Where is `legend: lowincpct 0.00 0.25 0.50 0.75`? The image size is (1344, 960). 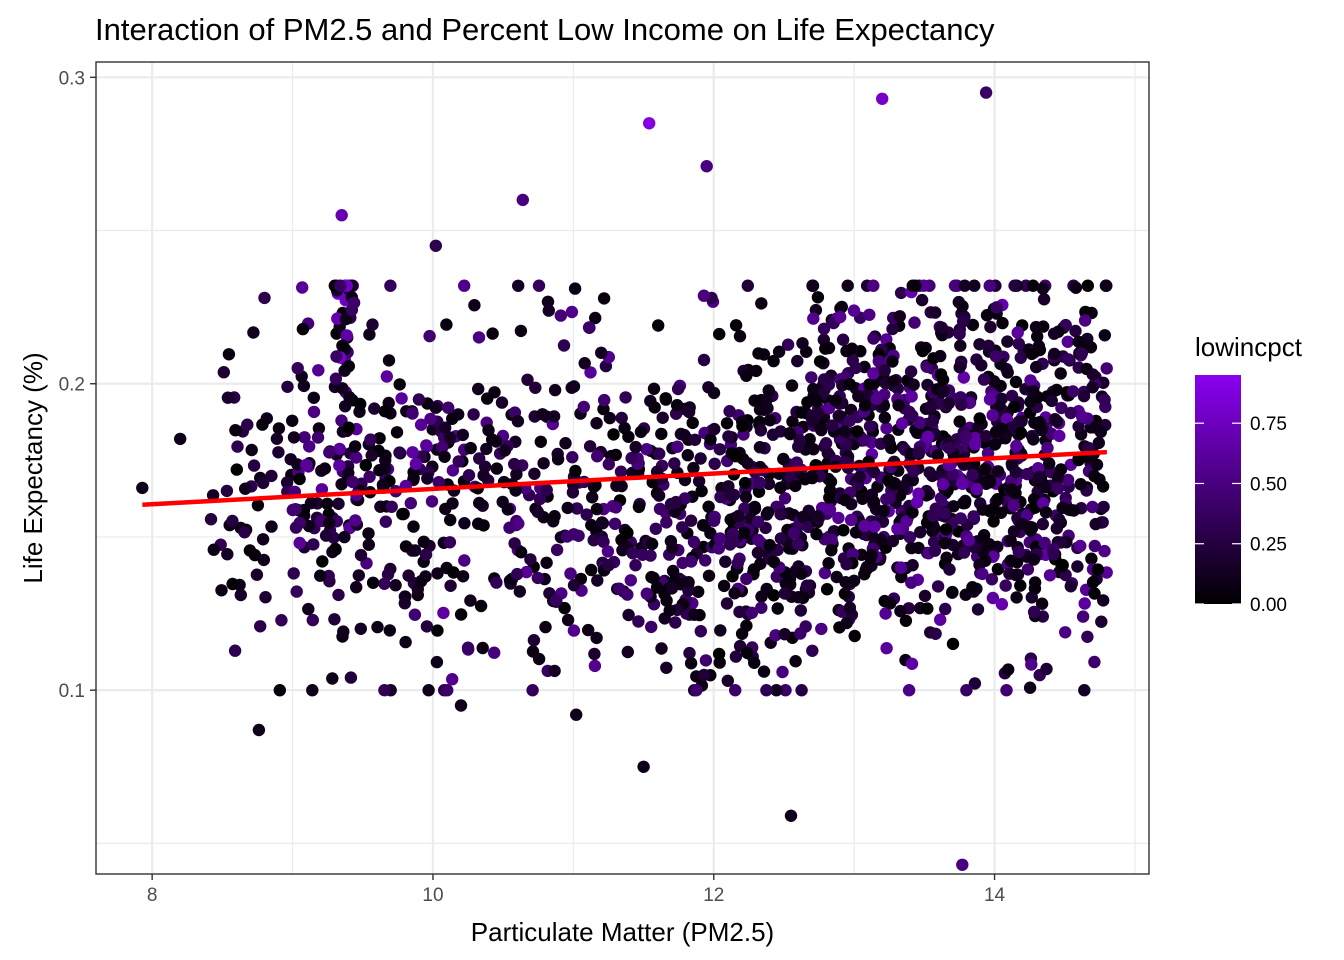 legend: lowincpct 0.00 0.25 0.50 0.75 is located at coordinates (1249, 474).